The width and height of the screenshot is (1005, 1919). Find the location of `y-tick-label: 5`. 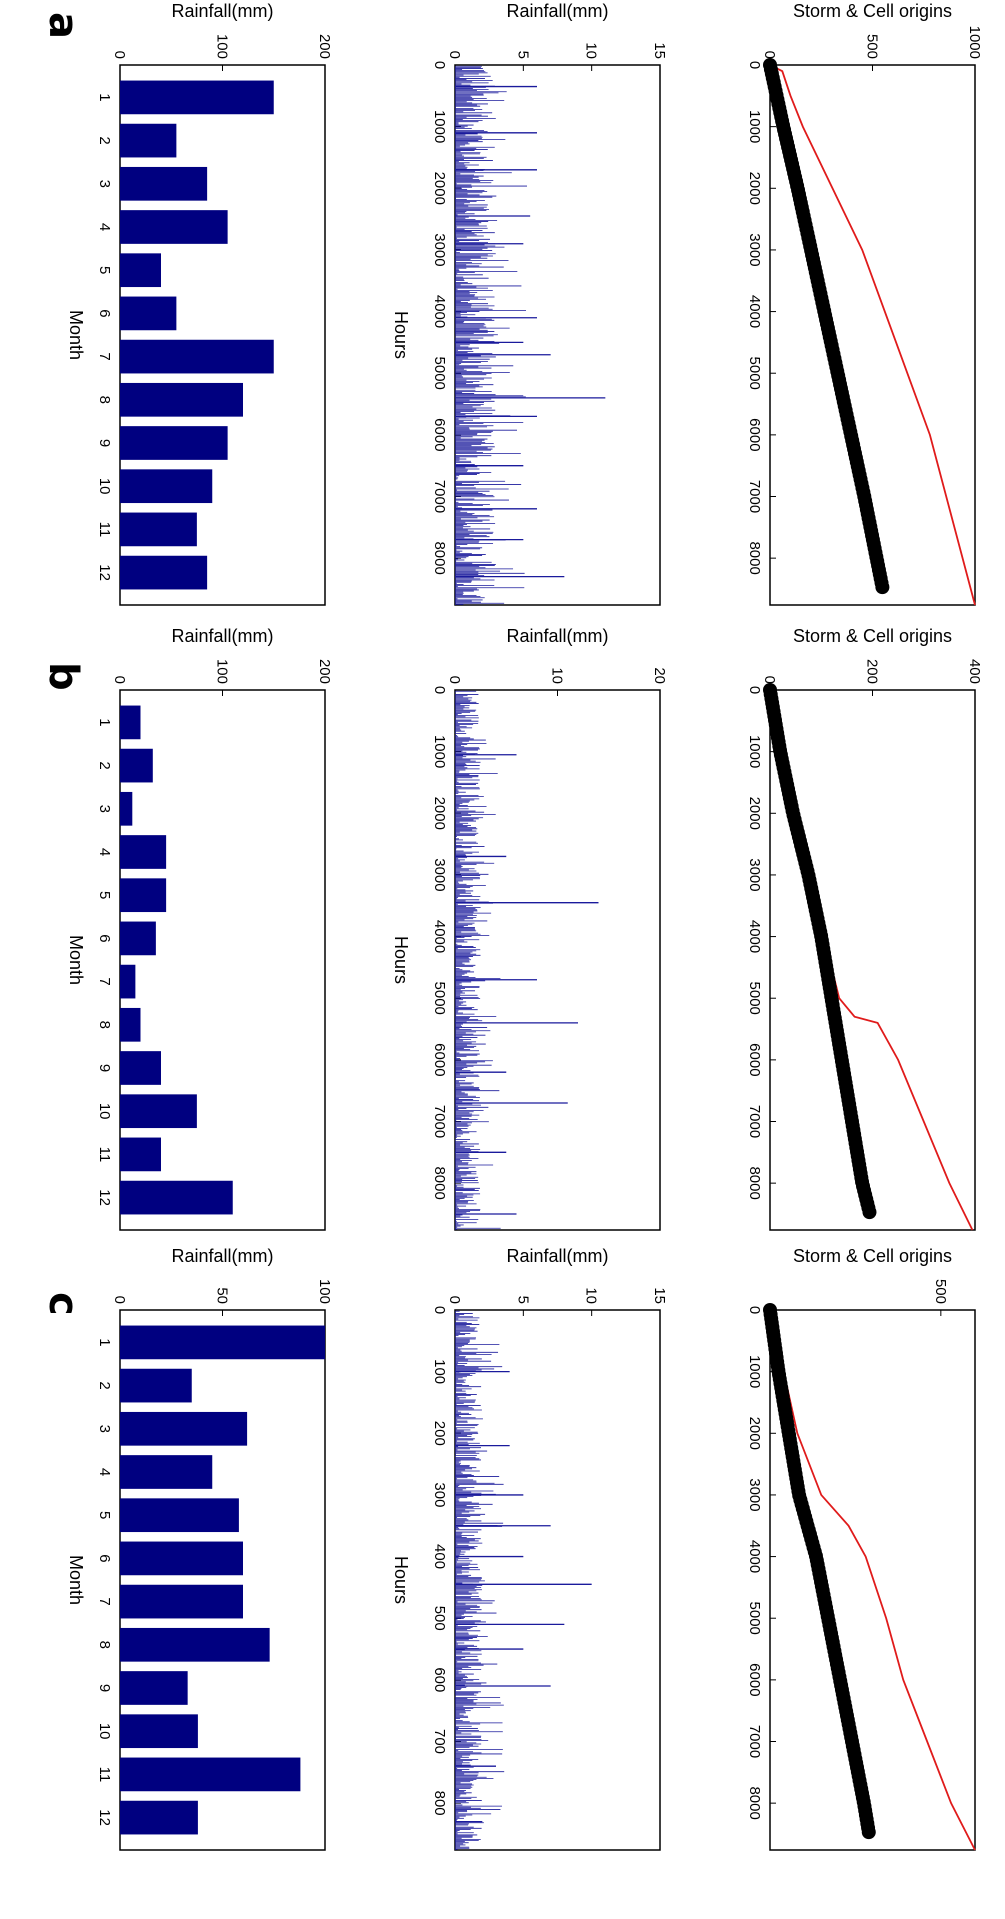

y-tick-label: 5 is located at coordinates (522, 55).